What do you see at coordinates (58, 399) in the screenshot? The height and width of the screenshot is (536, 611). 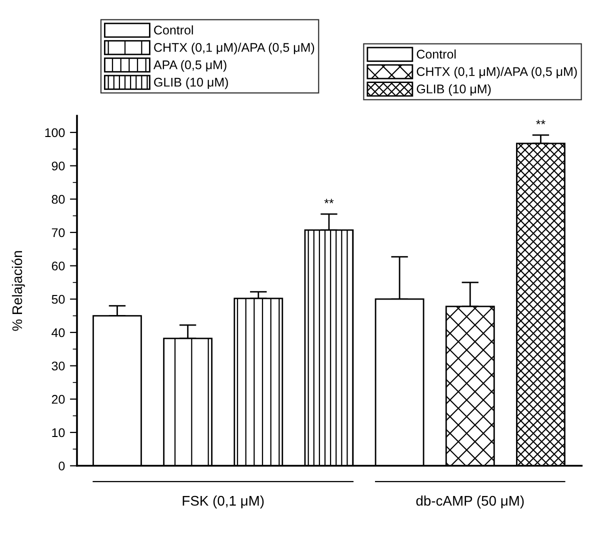 I see `y-tick-label: 20` at bounding box center [58, 399].